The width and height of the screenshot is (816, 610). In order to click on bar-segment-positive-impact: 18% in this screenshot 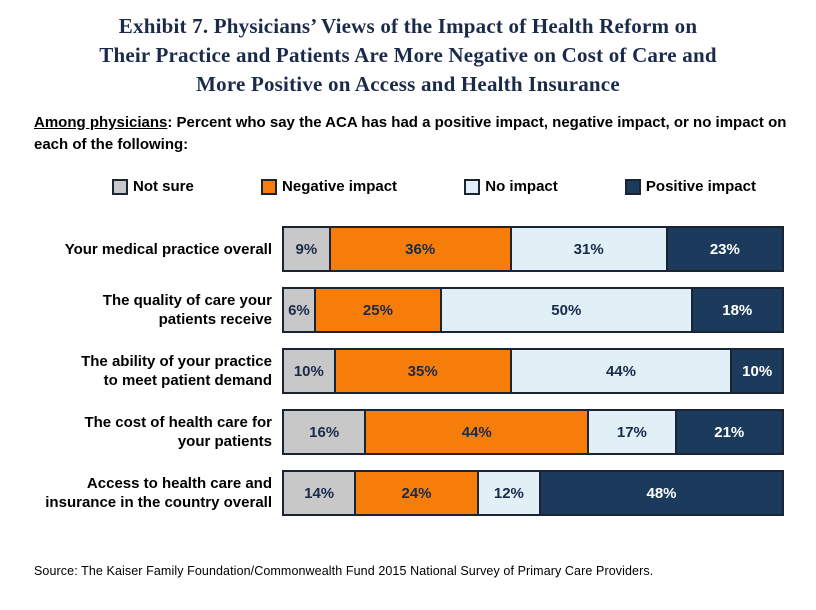, I will do `click(737, 310)`.